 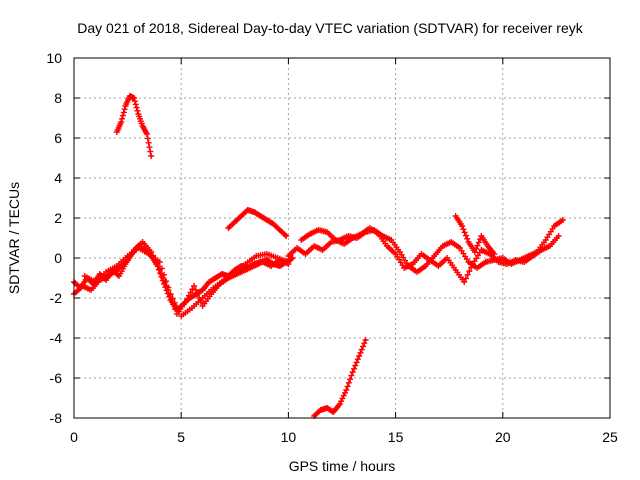 I want to click on series-trace-i, so click(x=340, y=378).